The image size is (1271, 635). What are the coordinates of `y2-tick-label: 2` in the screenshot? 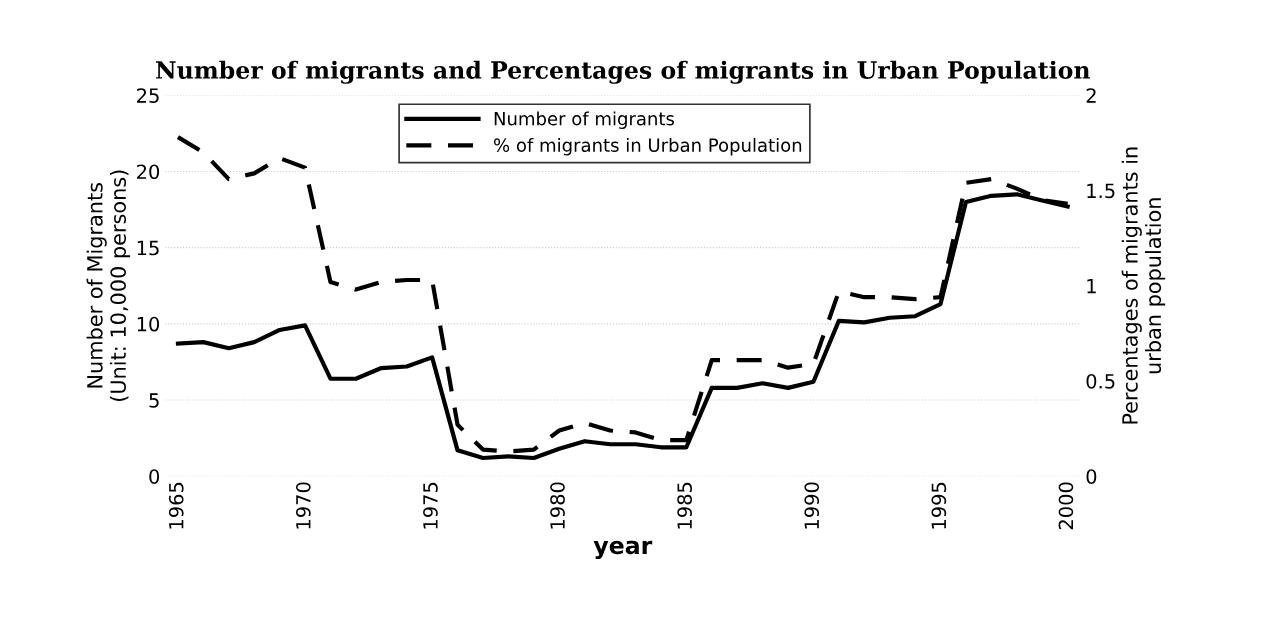 It's located at (1091, 95).